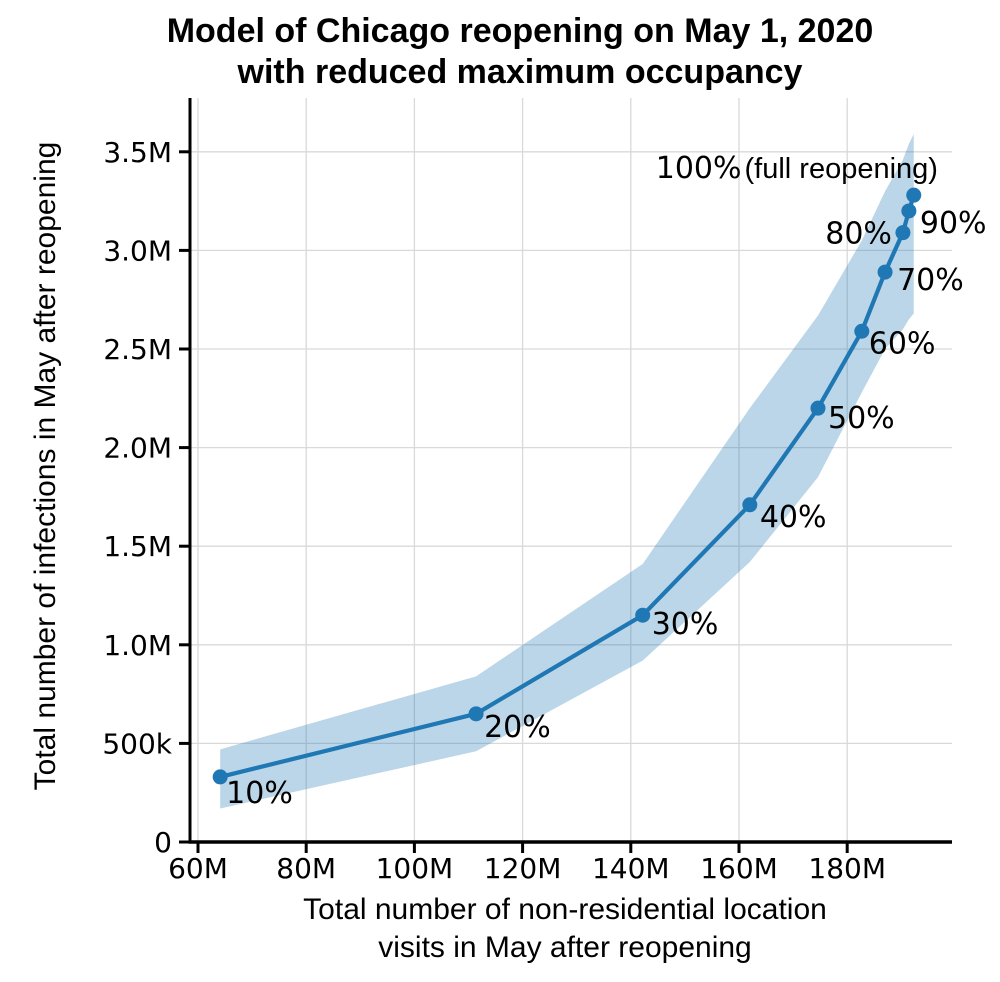 This screenshot has height=982, width=1000. What do you see at coordinates (476, 714) in the screenshot?
I see `data-point-20%` at bounding box center [476, 714].